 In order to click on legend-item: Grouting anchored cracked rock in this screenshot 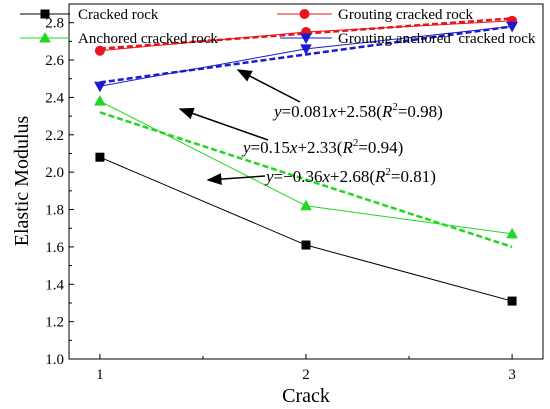, I will do `click(408, 39)`.